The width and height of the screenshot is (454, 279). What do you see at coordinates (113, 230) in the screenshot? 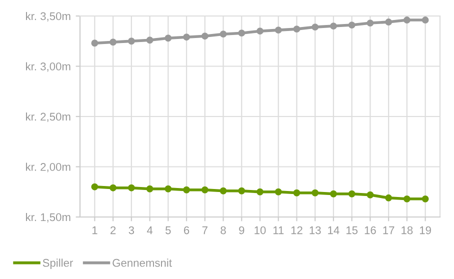
I see `x-tick-label: 2` at bounding box center [113, 230].